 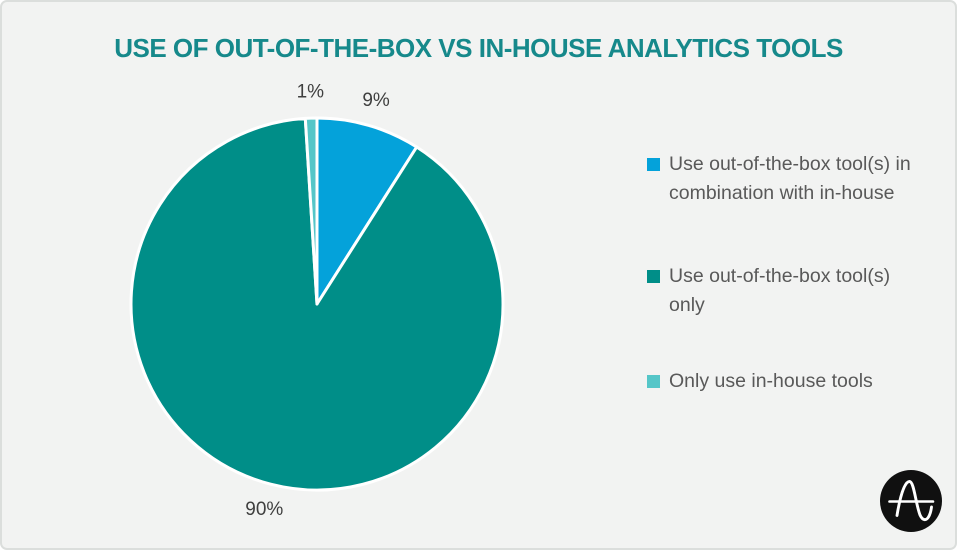 I want to click on amplitude-logo-wave, so click(x=914, y=501).